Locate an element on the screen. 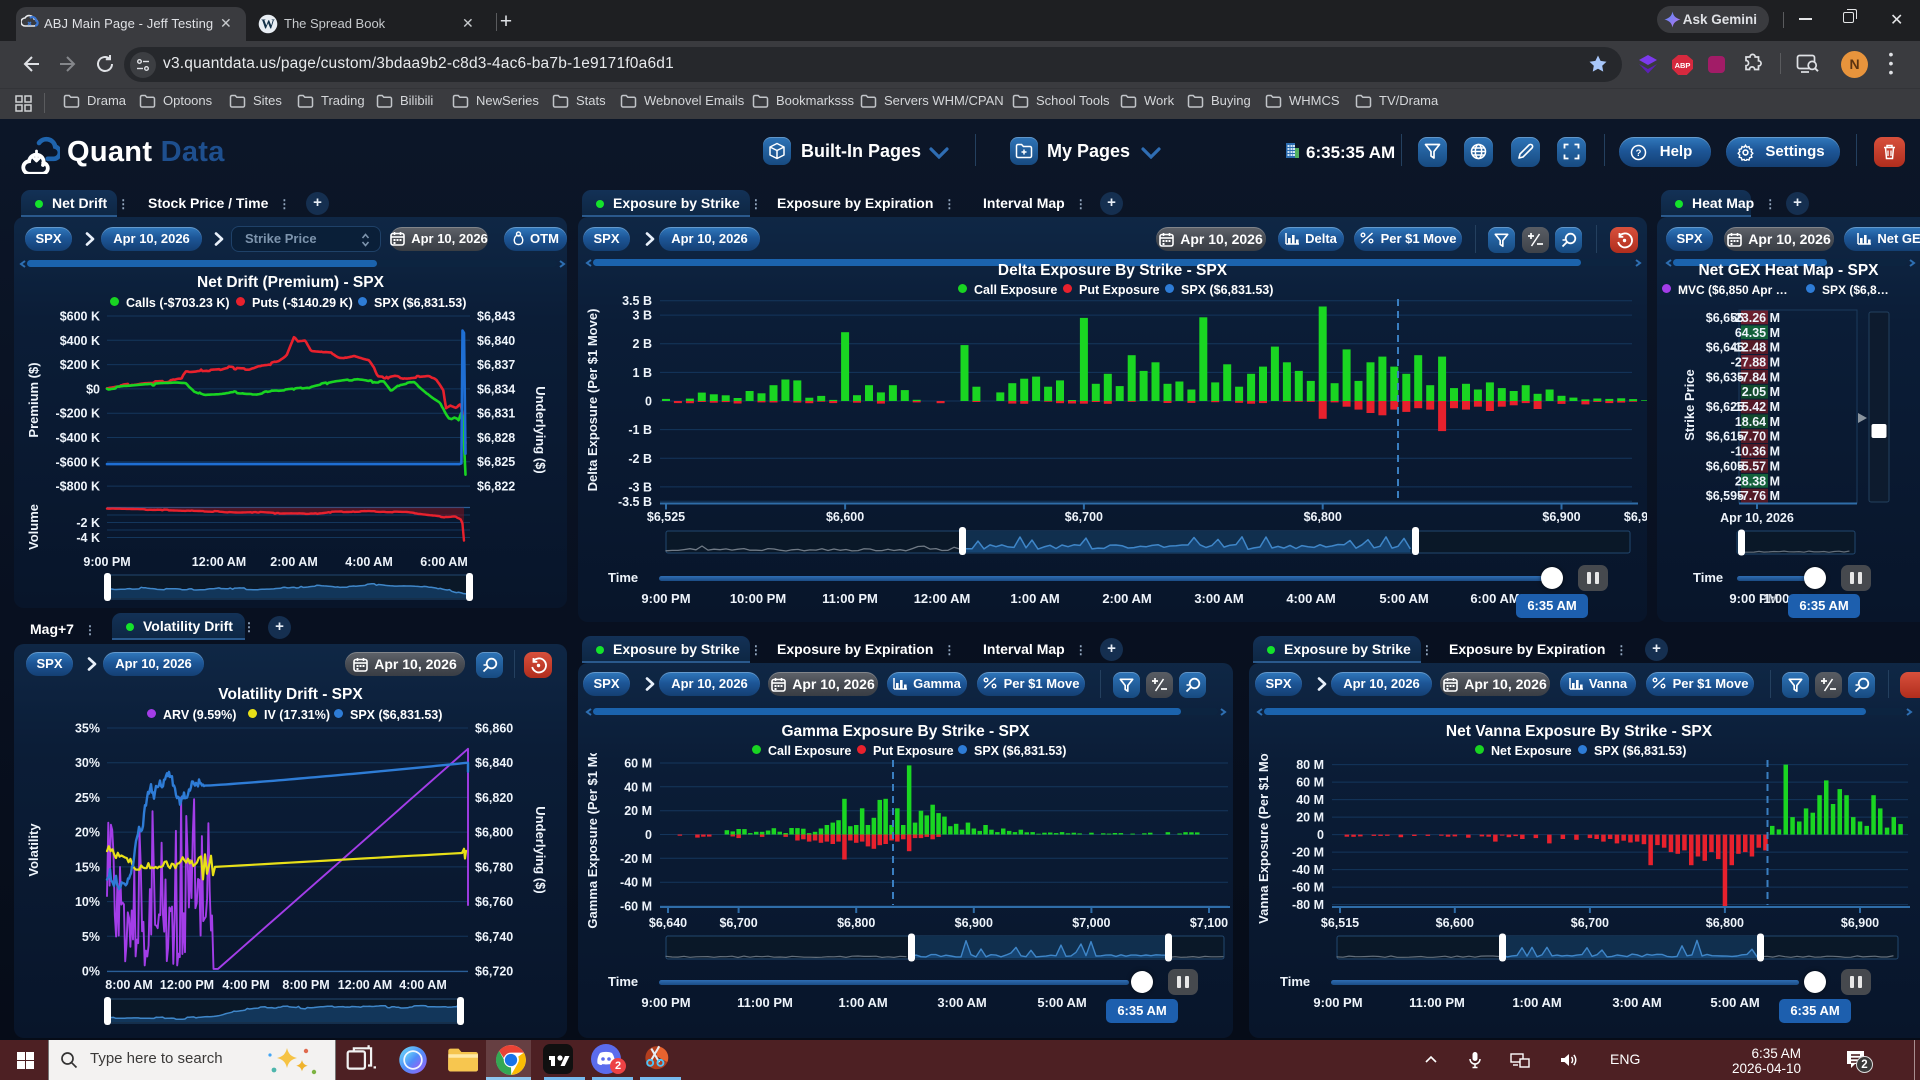  svg-text: 2.05 M is located at coordinates (1761, 392).